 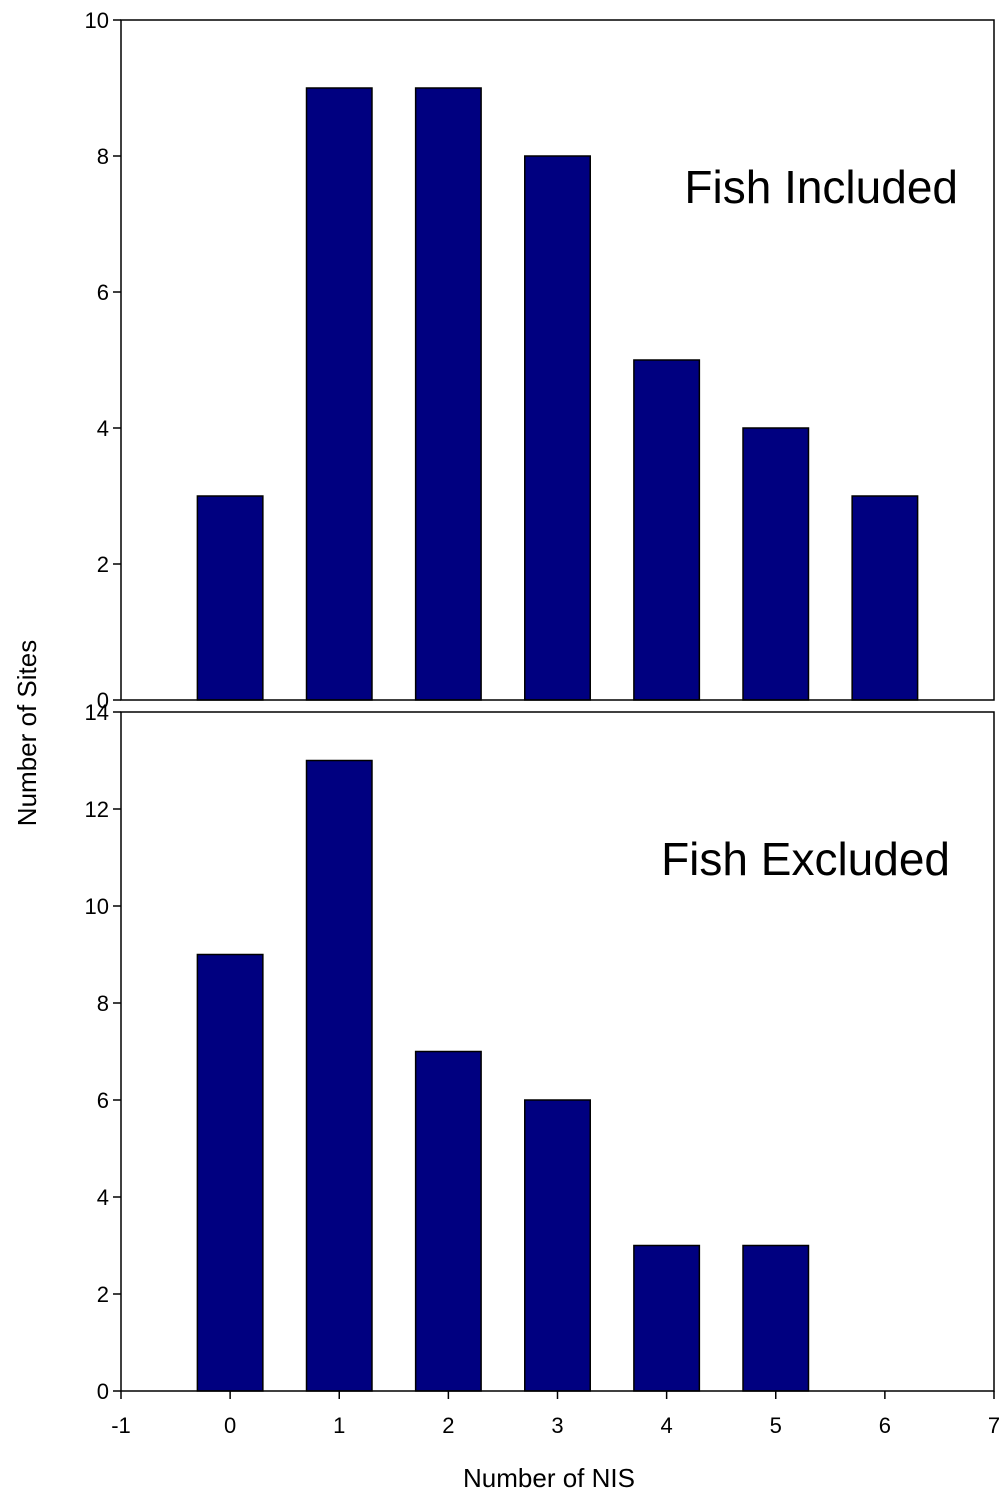 What do you see at coordinates (776, 1425) in the screenshot?
I see `x-tick-label: 5` at bounding box center [776, 1425].